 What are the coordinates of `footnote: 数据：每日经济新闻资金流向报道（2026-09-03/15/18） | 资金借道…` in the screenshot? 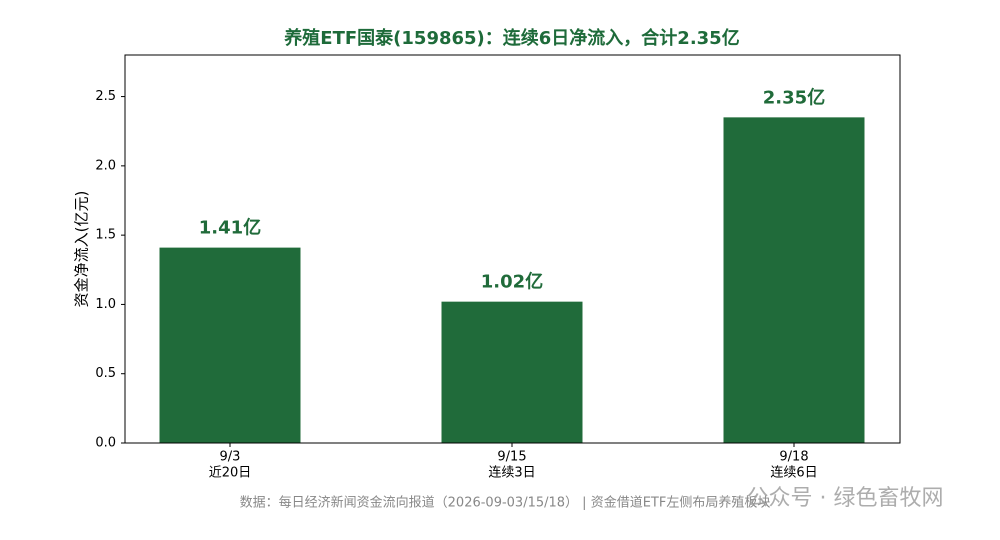 It's located at (505, 503).